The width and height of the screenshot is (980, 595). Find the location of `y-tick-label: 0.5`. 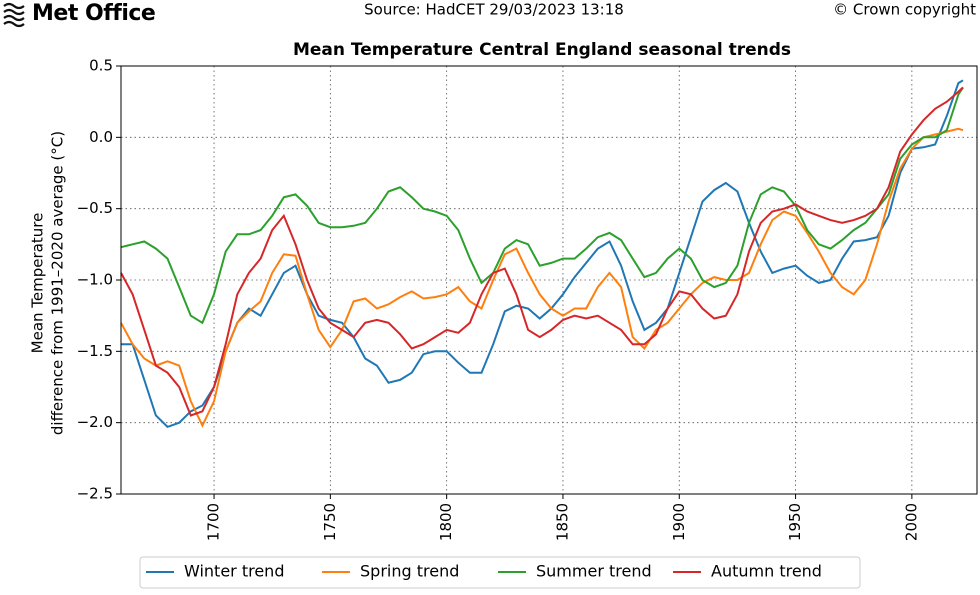

y-tick-label: 0.5 is located at coordinates (101, 66).